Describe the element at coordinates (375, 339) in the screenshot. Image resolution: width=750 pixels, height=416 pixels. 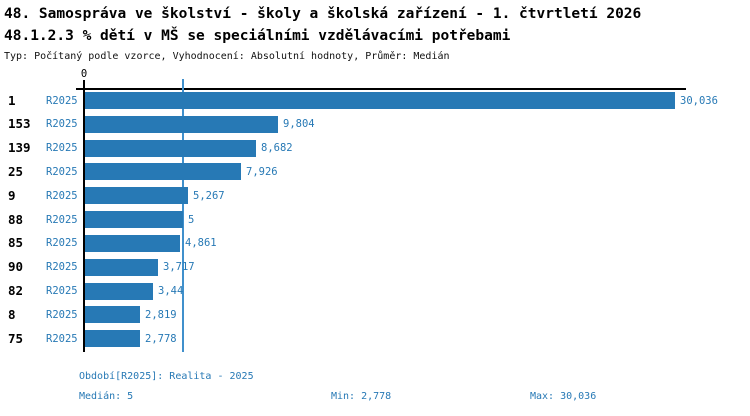
I see `chart-row: 75 R2025 2,778` at that location.